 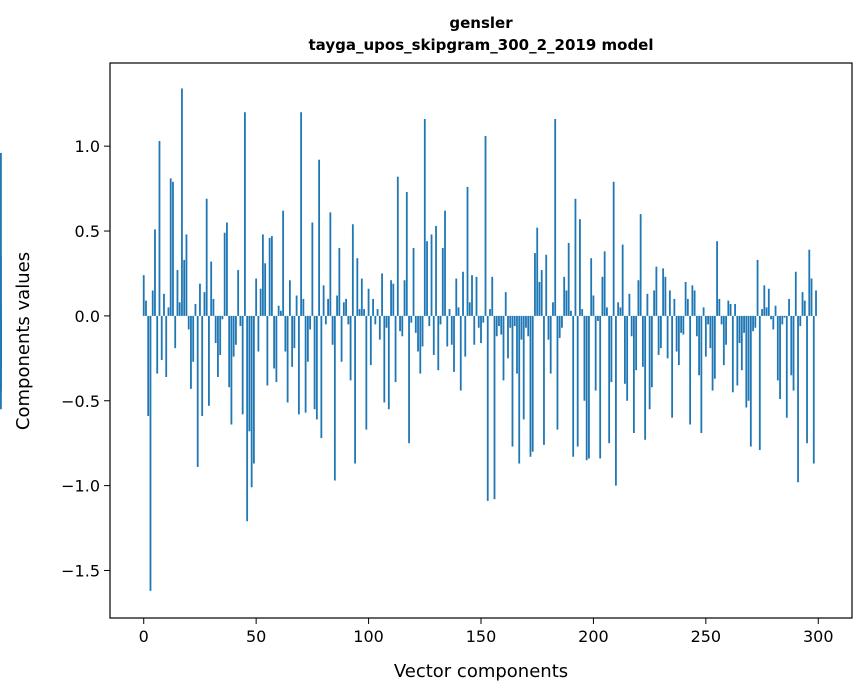 What do you see at coordinates (818, 636) in the screenshot?
I see `x-tick-label: 300` at bounding box center [818, 636].